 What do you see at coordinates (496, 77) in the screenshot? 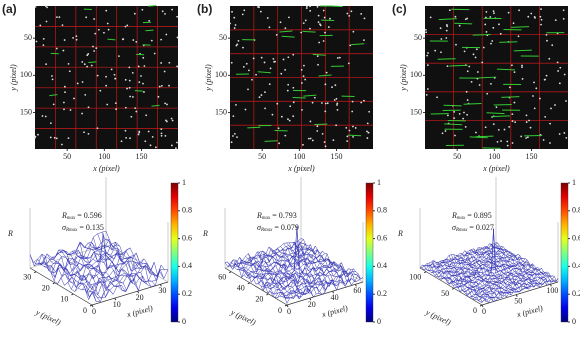
I see `image` at bounding box center [496, 77].